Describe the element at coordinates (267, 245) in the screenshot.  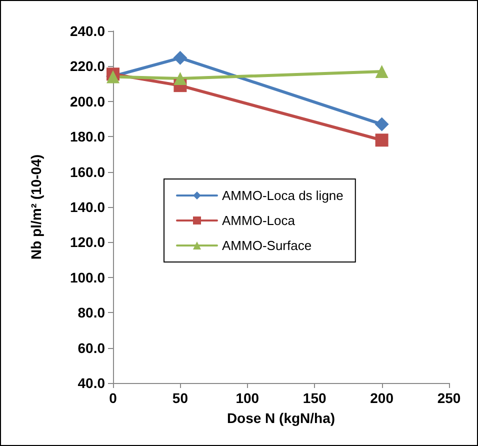
I see `legend-label: AMMO-Surface` at that location.